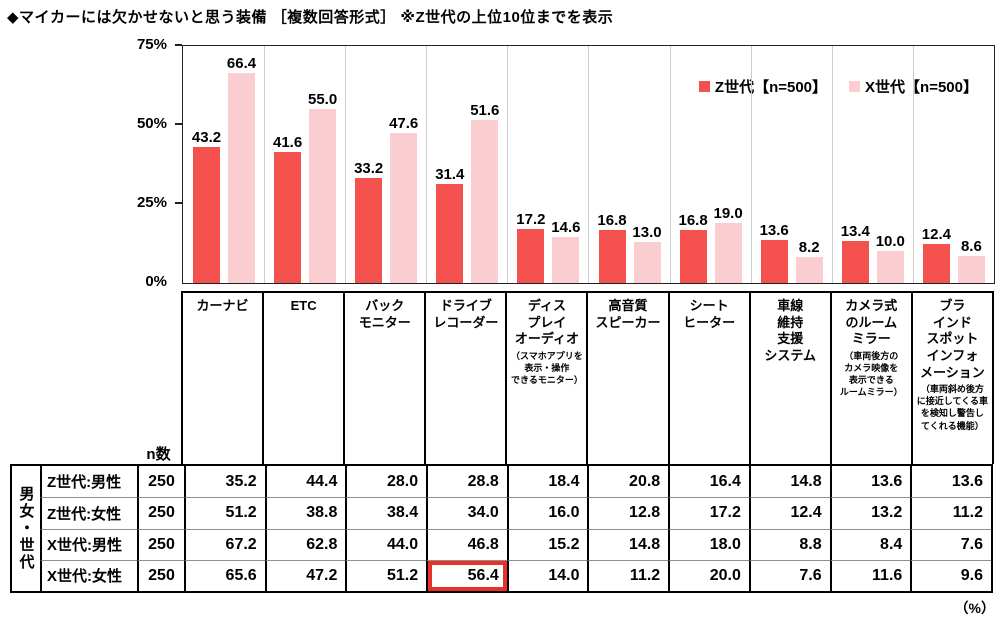 The height and width of the screenshot is (622, 1000). I want to click on bar-value-label: 17.2, so click(531, 219).